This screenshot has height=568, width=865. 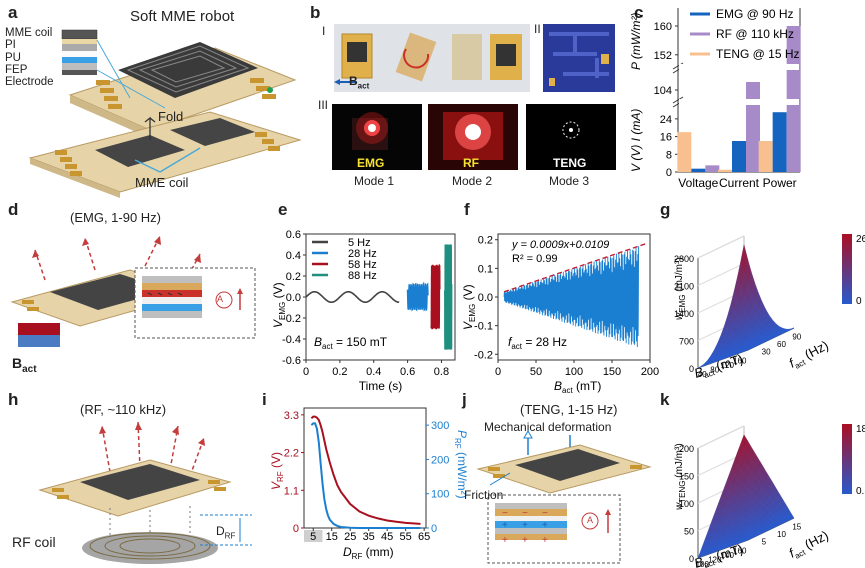 What do you see at coordinates (350, 537) in the screenshot?
I see `tick-label: 25` at bounding box center [350, 537].